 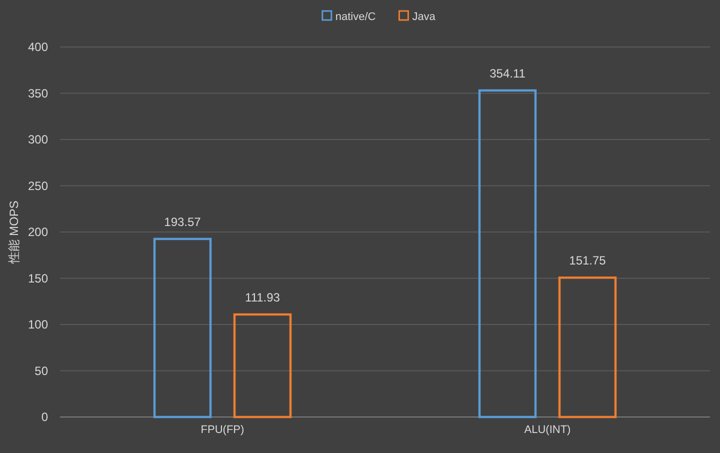 I want to click on y-tick-label: 300, so click(x=38, y=139).